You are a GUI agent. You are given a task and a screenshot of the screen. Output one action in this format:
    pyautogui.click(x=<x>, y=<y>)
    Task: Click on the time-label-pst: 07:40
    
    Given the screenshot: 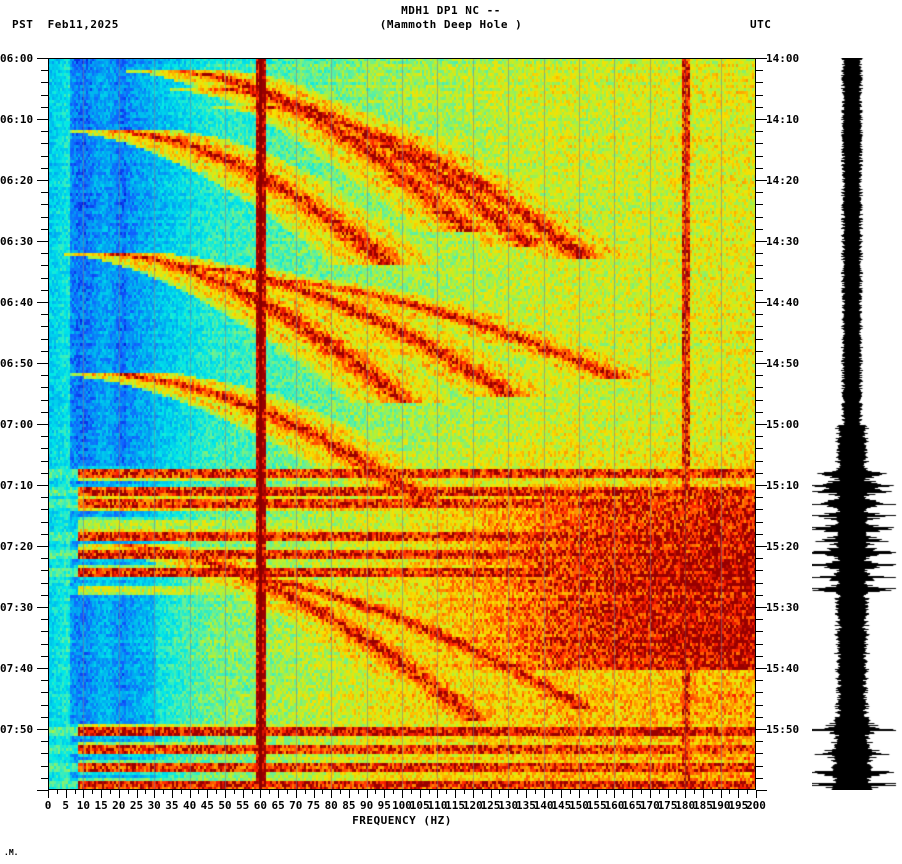 What is the action you would take?
    pyautogui.click(x=17, y=668)
    